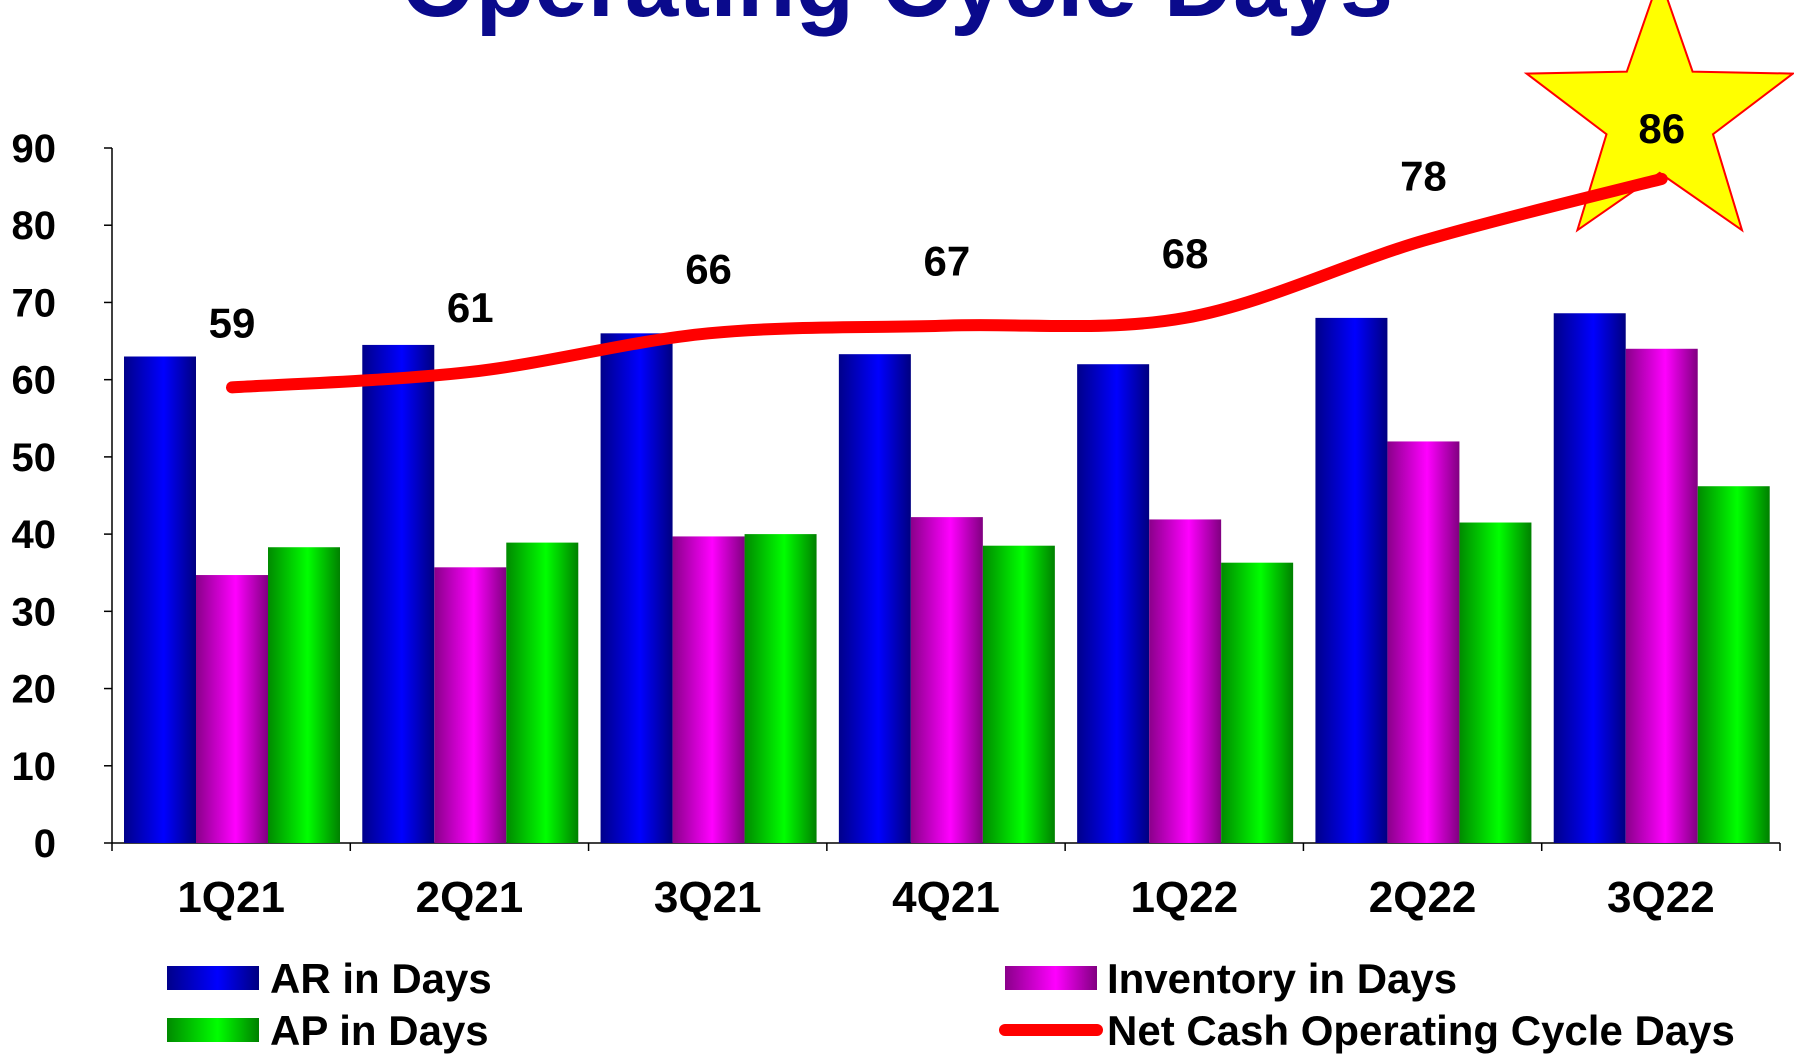  What do you see at coordinates (470, 307) in the screenshot?
I see `net-cycle-data-label: 61` at bounding box center [470, 307].